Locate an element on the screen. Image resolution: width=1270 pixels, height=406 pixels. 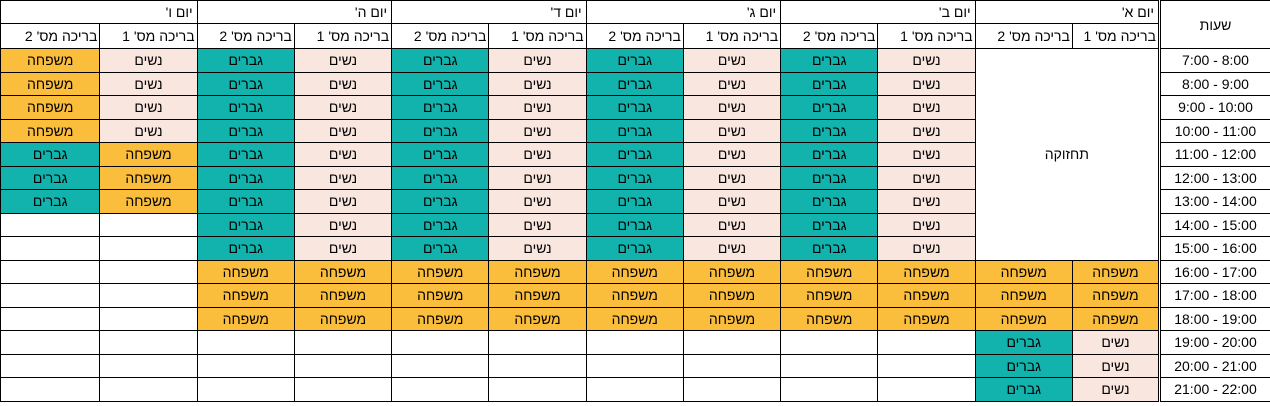
hour-slot: 20:00 - 21:00 is located at coordinates (1215, 365).